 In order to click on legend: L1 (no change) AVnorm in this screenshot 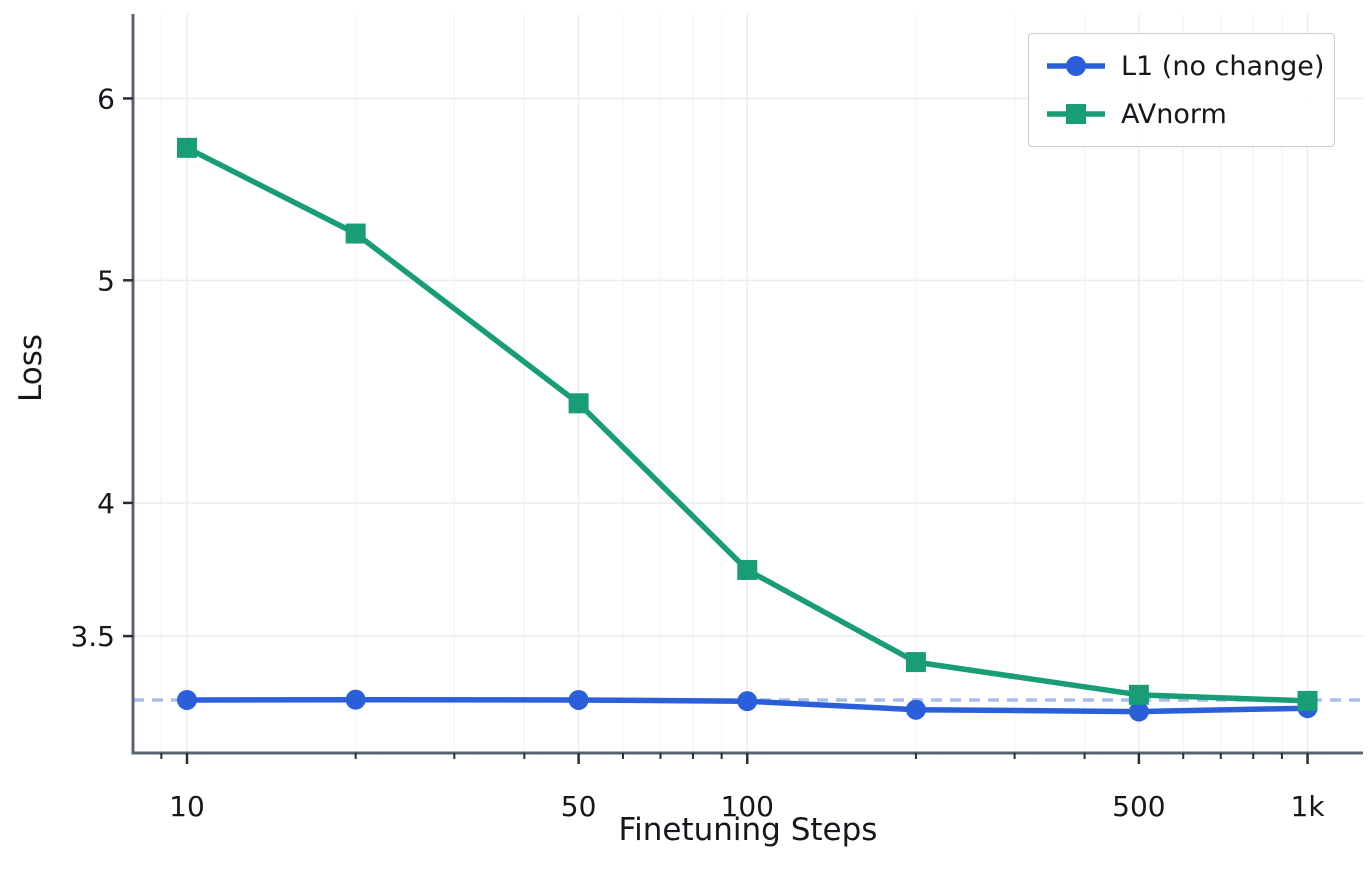, I will do `click(1181, 90)`.